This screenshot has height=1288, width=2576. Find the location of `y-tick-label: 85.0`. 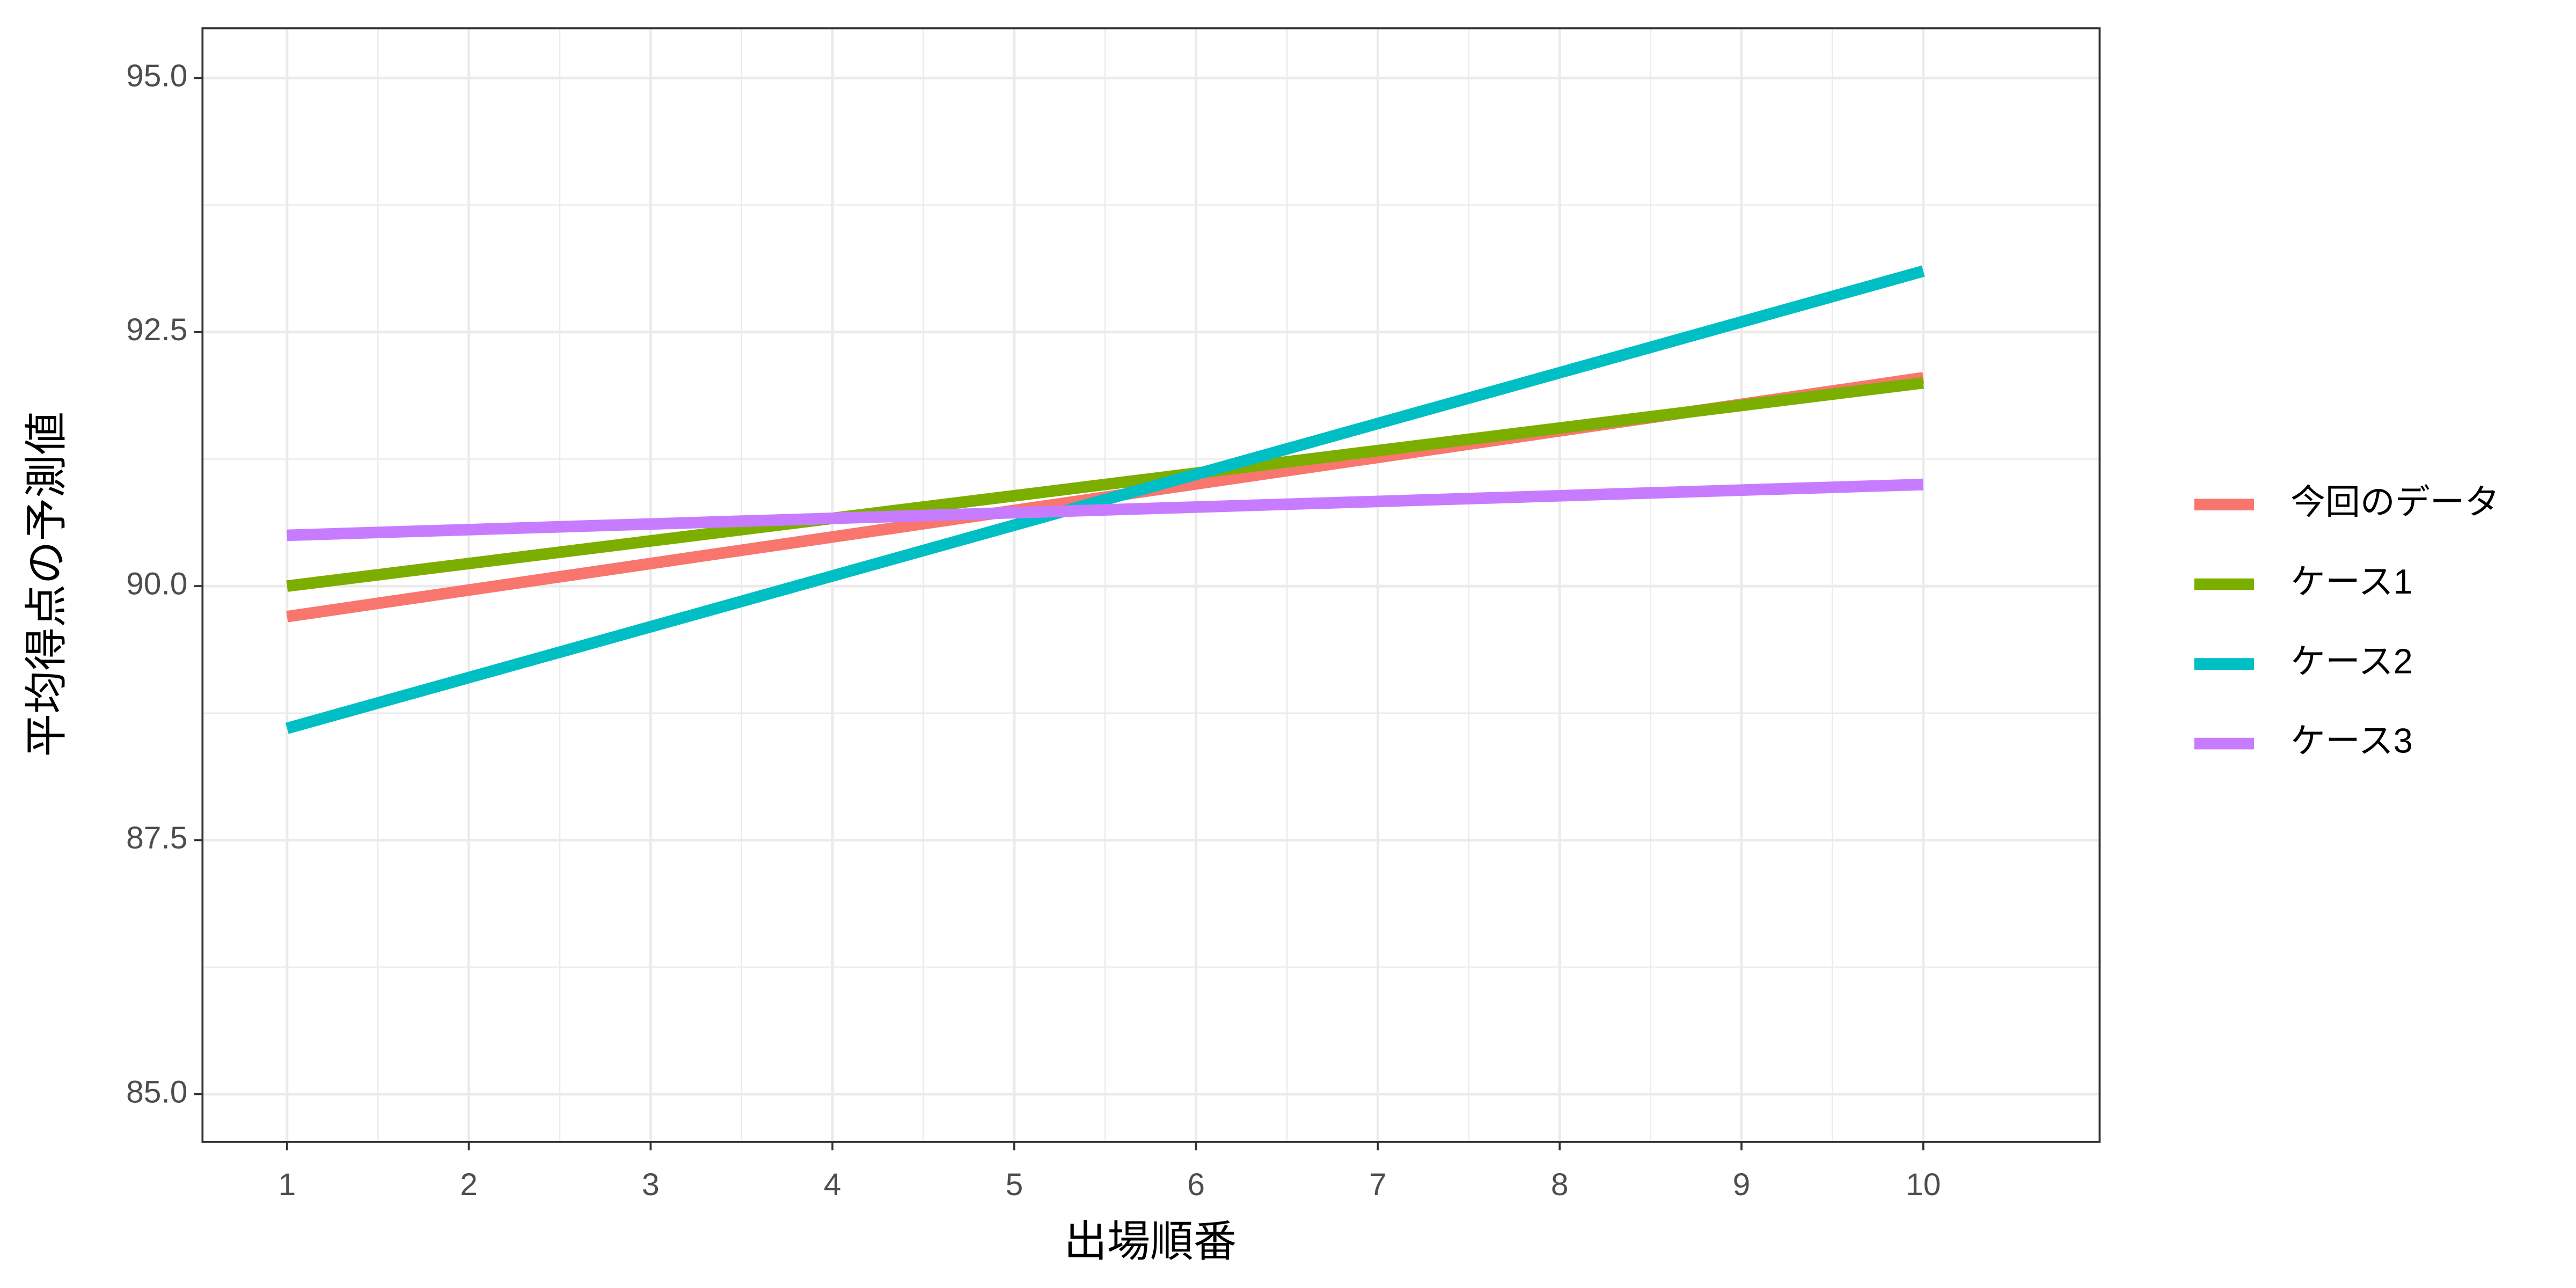

y-tick-label: 85.0 is located at coordinates (156, 1091).